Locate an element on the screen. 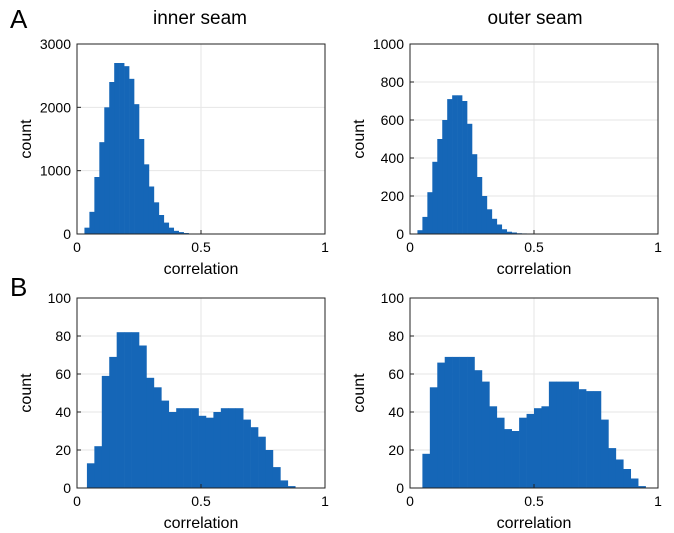 Image resolution: width=674 pixels, height=533 pixels. column-title-outer-seam: outer seam is located at coordinates (535, 18).